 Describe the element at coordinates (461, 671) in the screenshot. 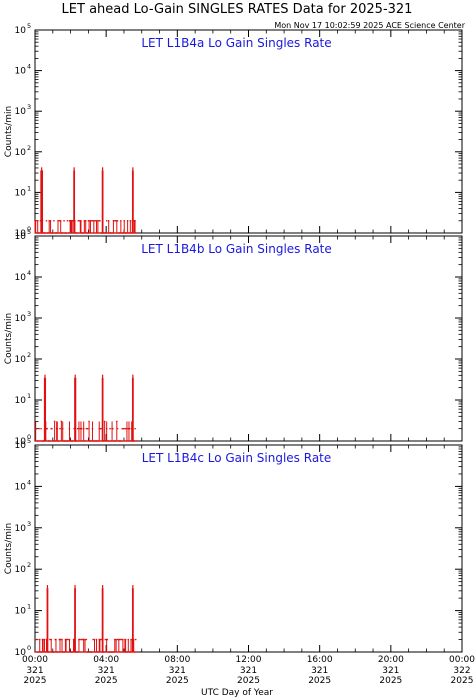

I see `x-tick-label-doy: 322` at that location.